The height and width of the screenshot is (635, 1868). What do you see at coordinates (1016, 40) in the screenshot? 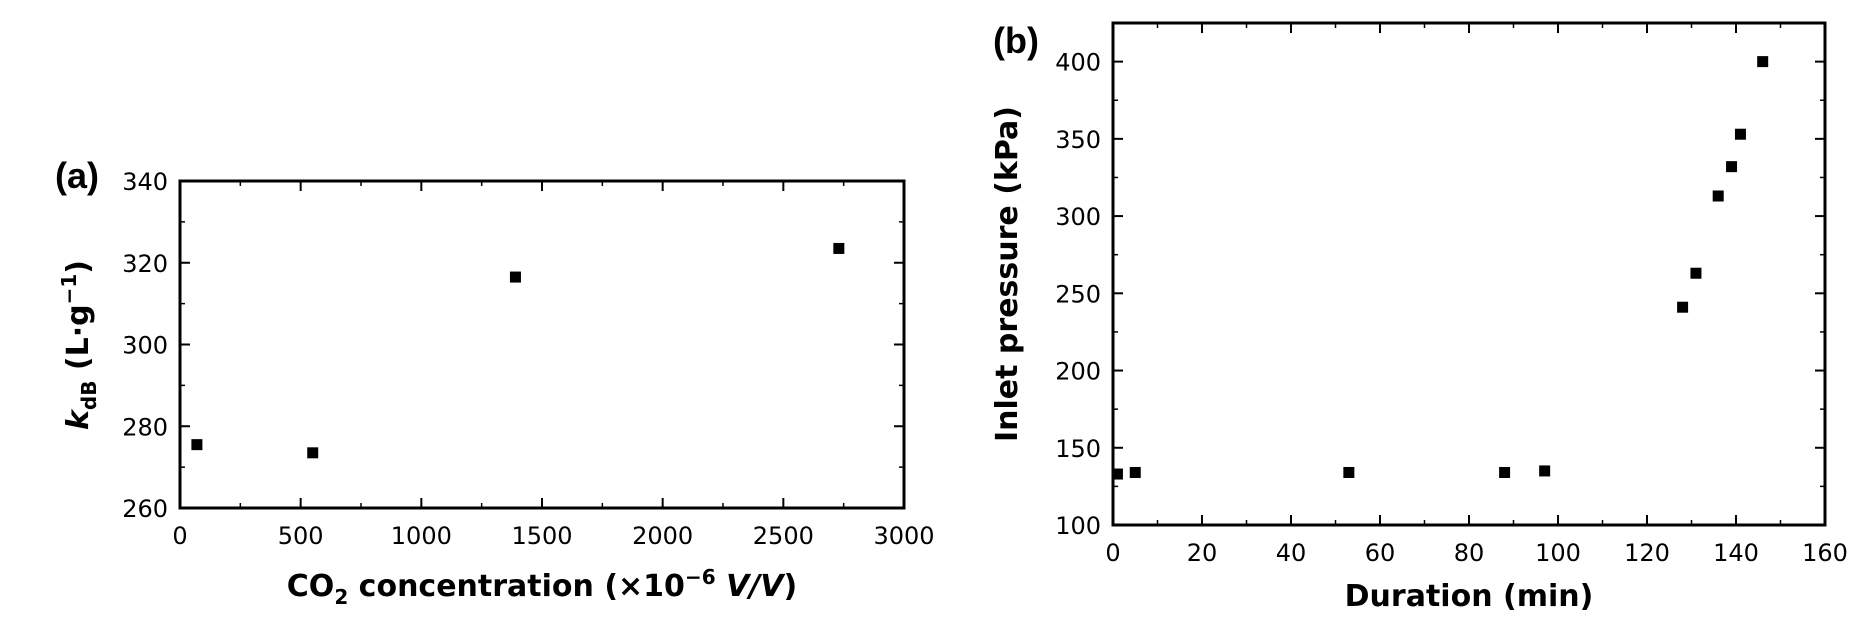
I see `panel-label-b: (b)` at bounding box center [1016, 40].